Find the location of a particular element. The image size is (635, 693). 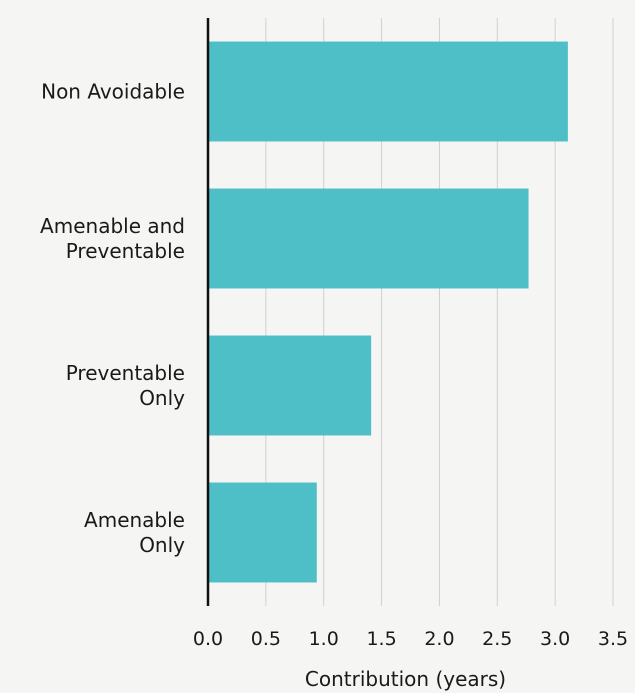

x-tick-label: 0.0 is located at coordinates (208, 639).